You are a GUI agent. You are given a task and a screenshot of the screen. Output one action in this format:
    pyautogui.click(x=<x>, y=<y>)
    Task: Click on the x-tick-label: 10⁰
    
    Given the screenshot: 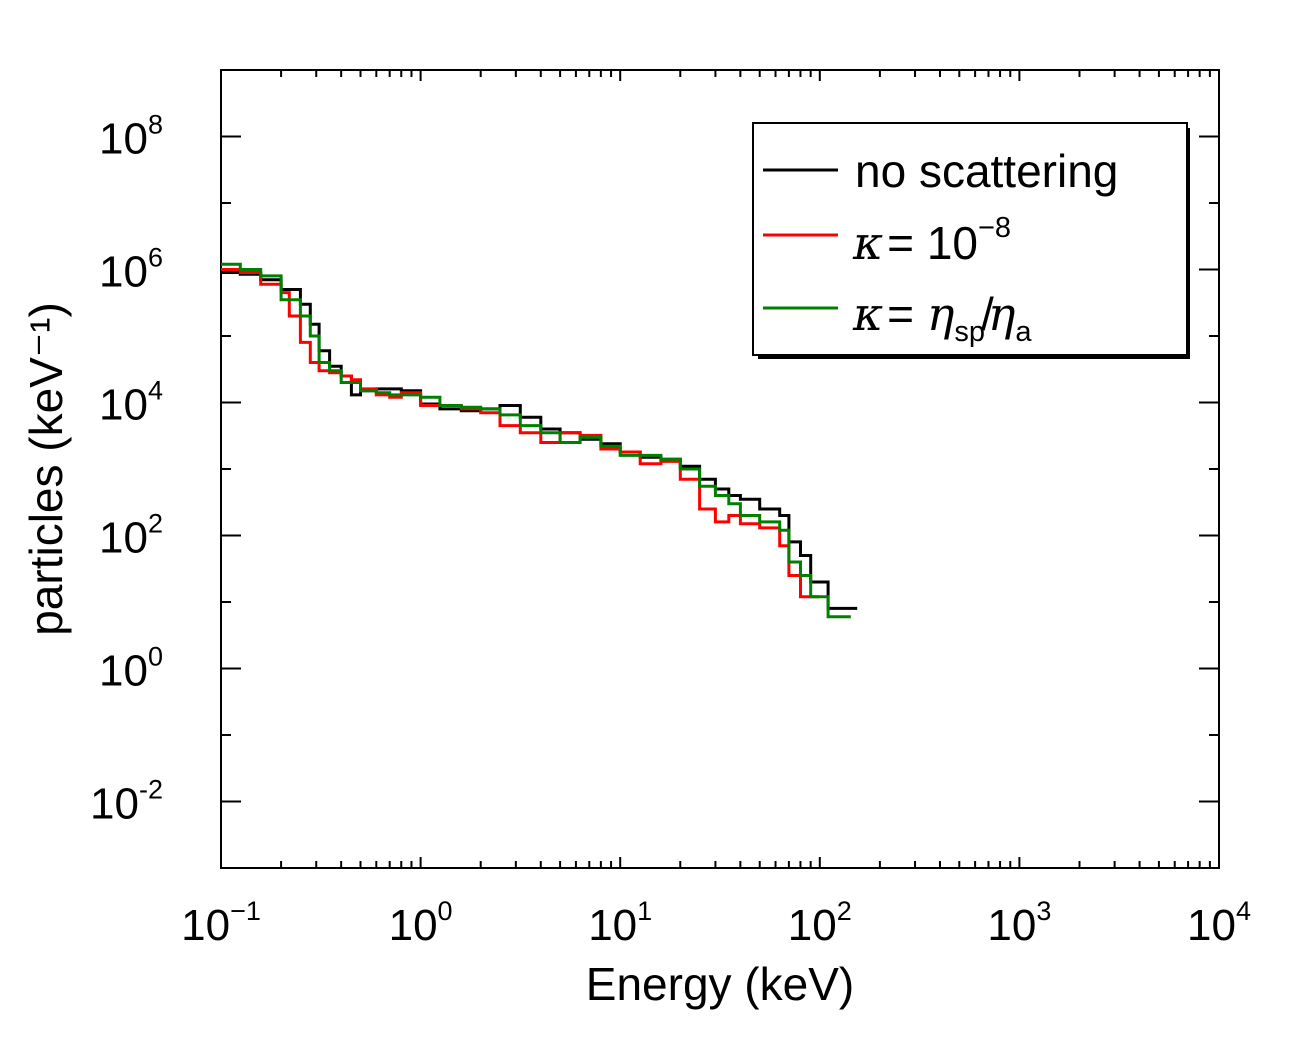 What is the action you would take?
    pyautogui.click(x=421, y=923)
    